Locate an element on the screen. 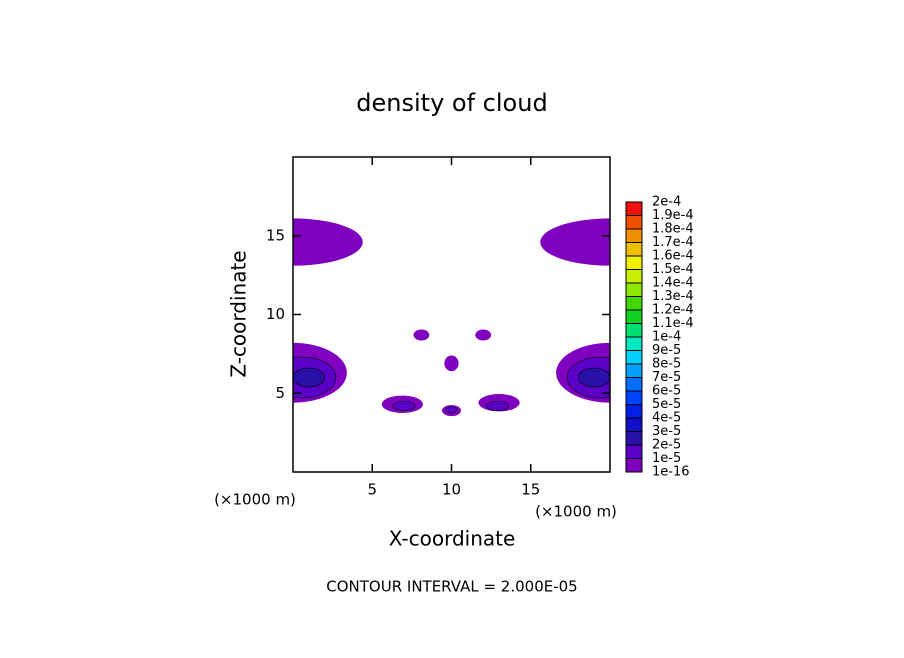  y-unit: (×1000 m) is located at coordinates (576, 512).